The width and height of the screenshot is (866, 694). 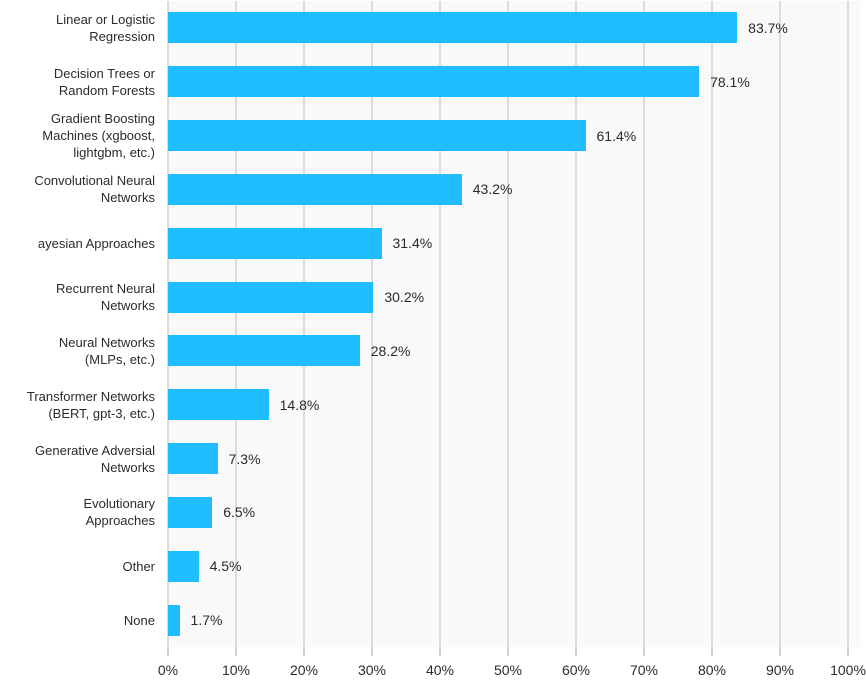 What do you see at coordinates (412, 243) in the screenshot?
I see `bar-value-label: 31.4%` at bounding box center [412, 243].